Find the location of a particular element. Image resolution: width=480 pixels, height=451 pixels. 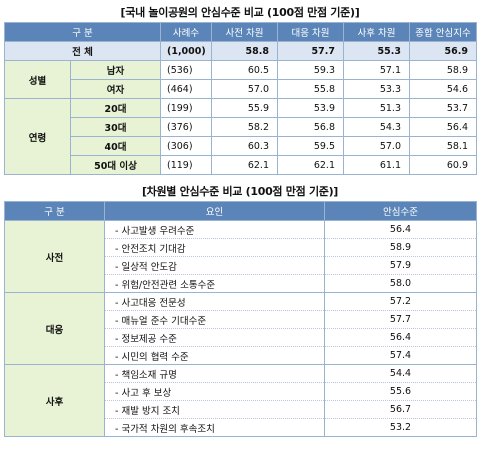

factor-cell: - 안전조치 기대감 is located at coordinates (214, 247).